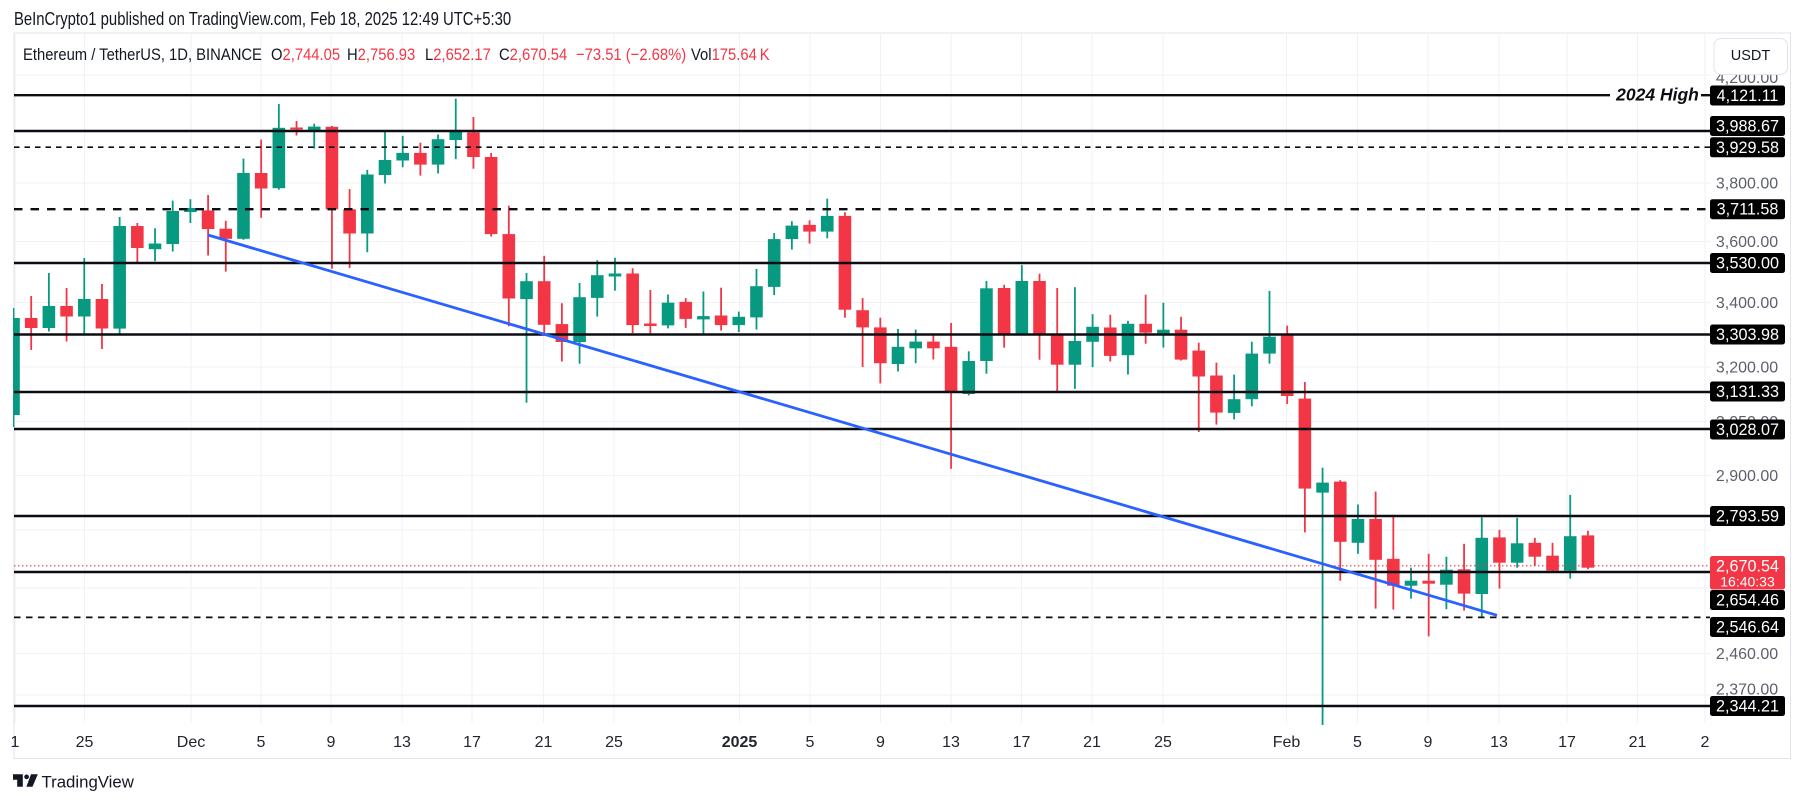 This screenshot has width=1804, height=803. Describe the element at coordinates (1747, 430) in the screenshot. I see `svg-text: 3,028.07` at that location.